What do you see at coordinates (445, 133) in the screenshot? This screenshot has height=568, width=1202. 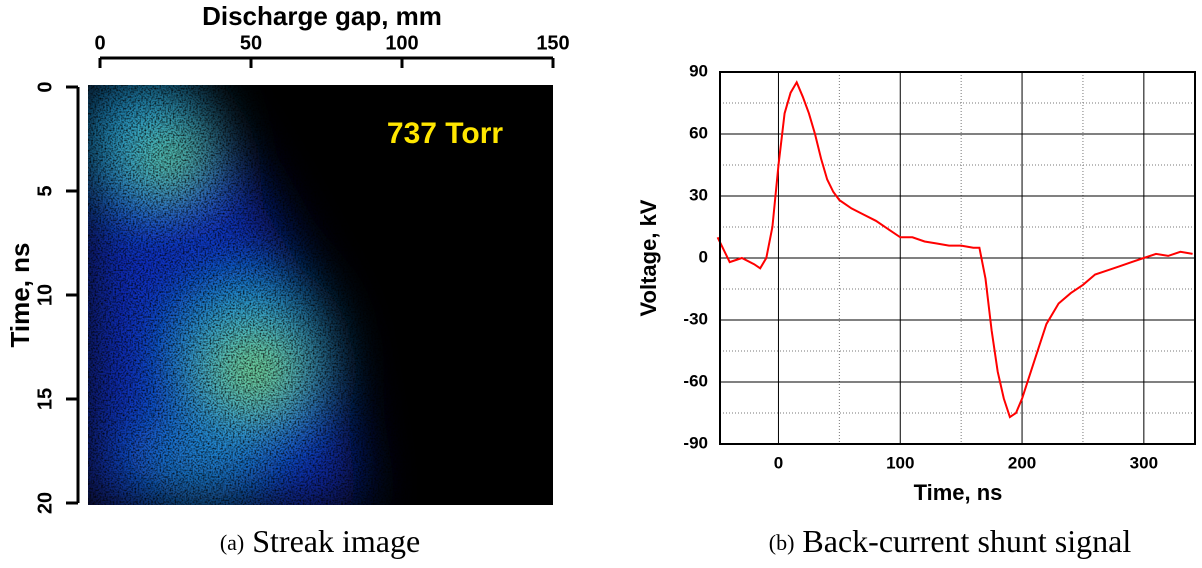 I see `annotation: 737 Torr` at bounding box center [445, 133].